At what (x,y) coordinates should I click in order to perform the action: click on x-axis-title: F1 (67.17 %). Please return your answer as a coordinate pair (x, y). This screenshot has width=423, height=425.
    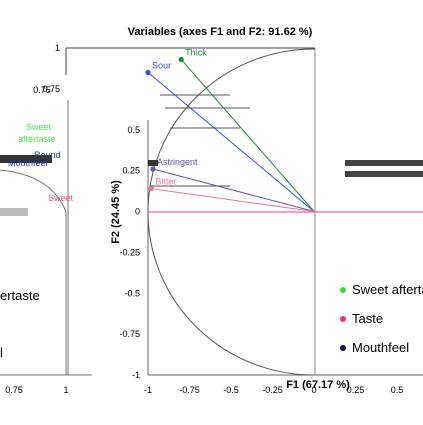
    Looking at the image, I should click on (318, 385).